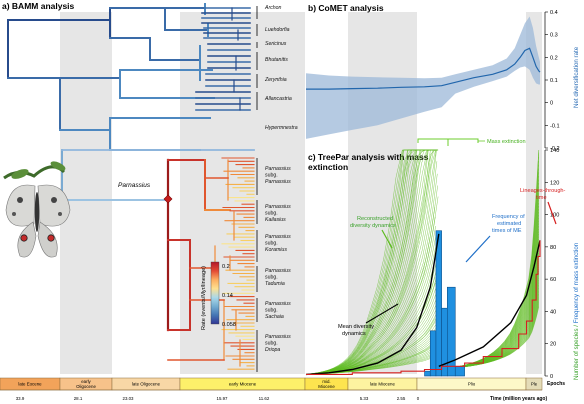 Image resolution: width=584 pixels, height=404 pixels. I want to click on treepar-ytick-1: 20, so click(553, 345).